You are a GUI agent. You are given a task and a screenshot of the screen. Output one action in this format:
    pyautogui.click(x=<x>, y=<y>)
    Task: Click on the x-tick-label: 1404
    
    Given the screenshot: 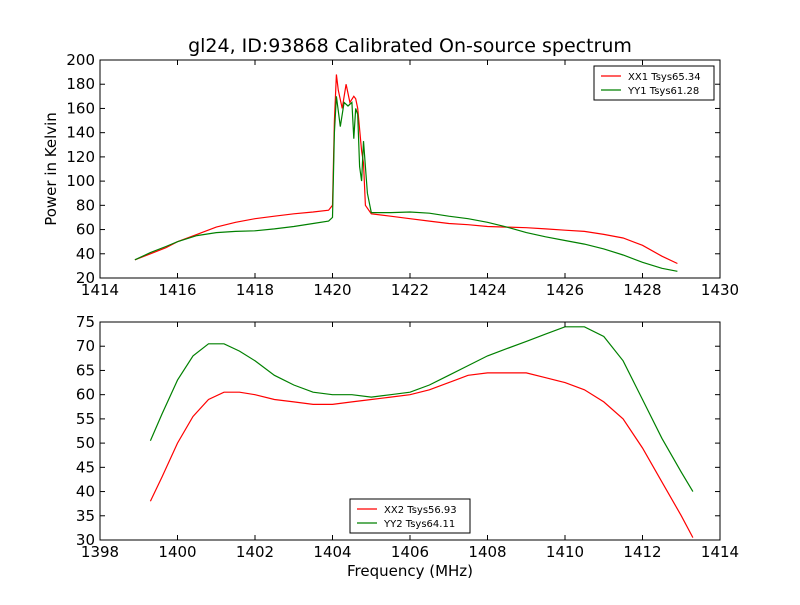 What is the action you would take?
    pyautogui.click(x=332, y=552)
    